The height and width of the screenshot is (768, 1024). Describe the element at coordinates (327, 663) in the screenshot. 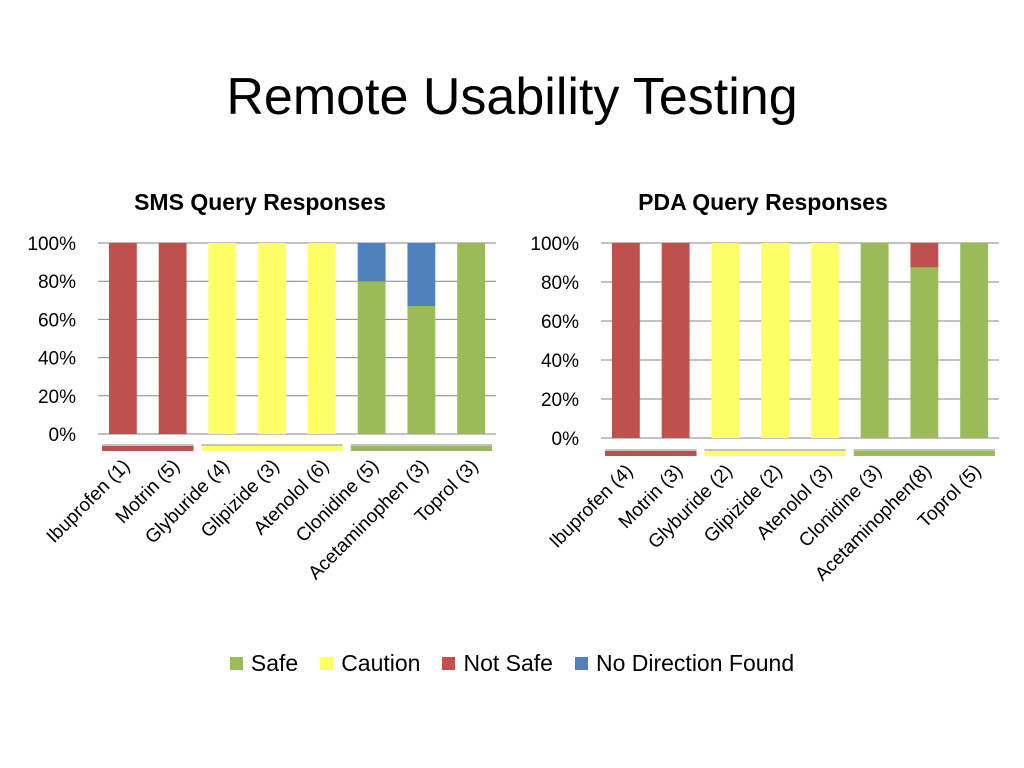

I see `legend-swatch-caution` at that location.